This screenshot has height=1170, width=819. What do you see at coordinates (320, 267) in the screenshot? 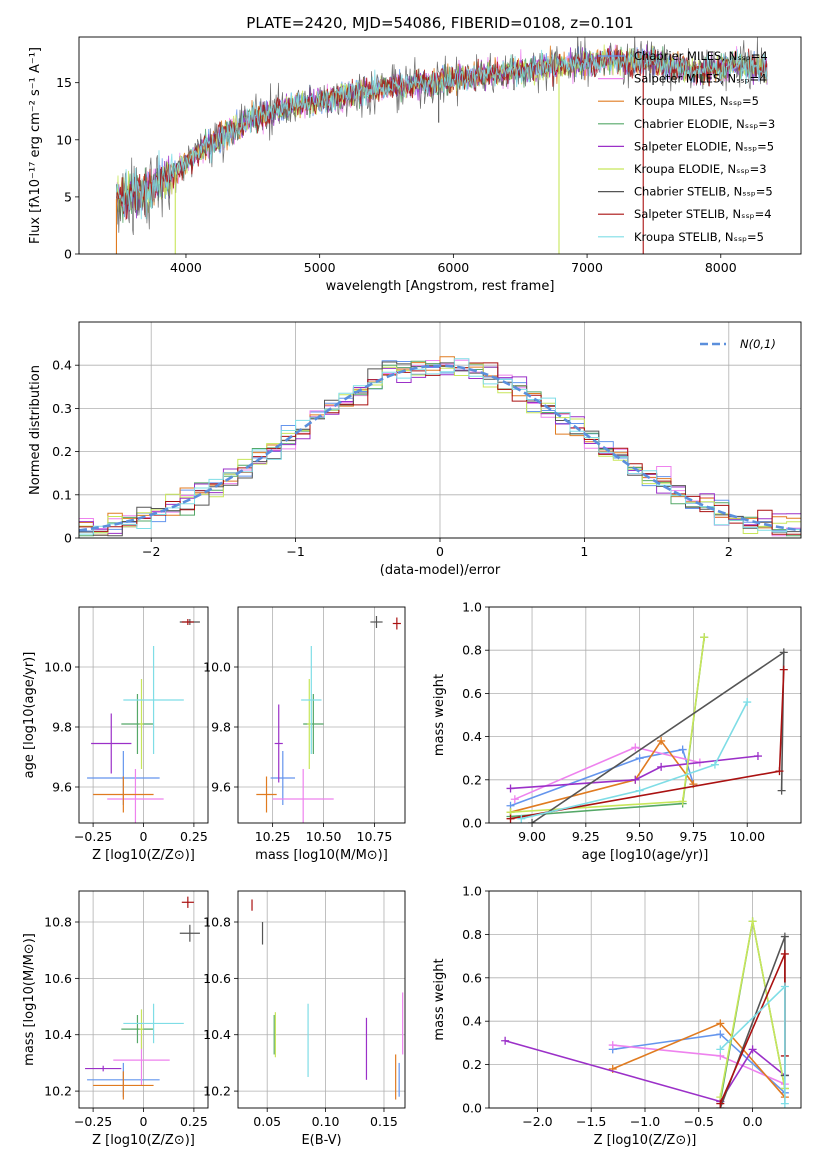
I see `x-tick-label: 5000` at bounding box center [320, 267].